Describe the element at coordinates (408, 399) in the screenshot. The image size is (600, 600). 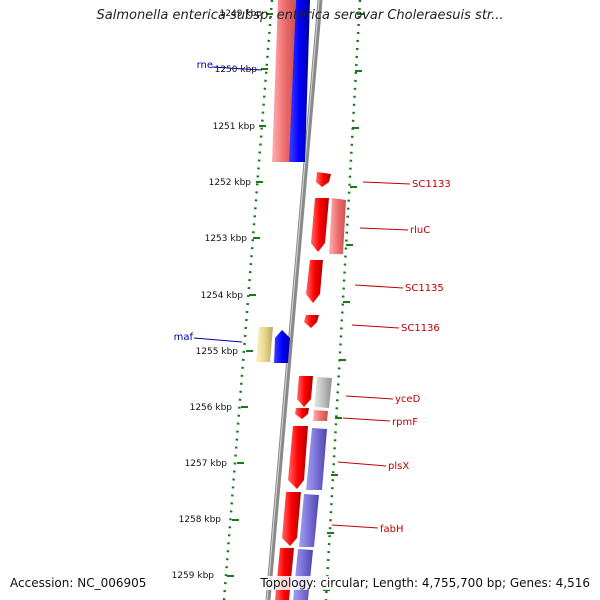
I see `yceD-label: yceD` at that location.